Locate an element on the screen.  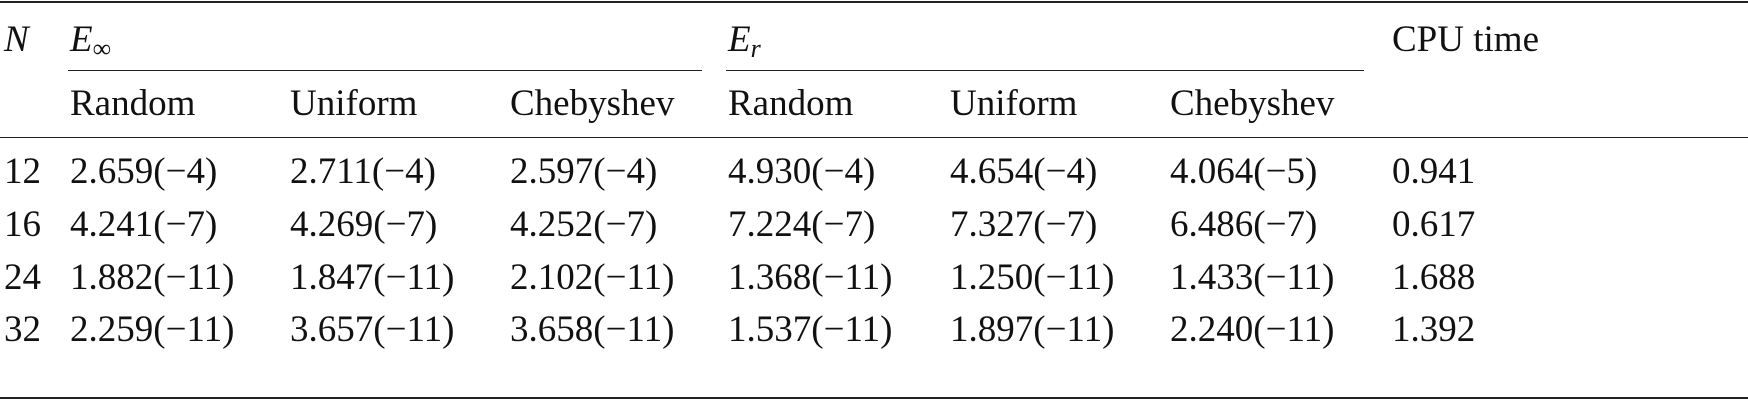
cell-cpu-time: 0.617 is located at coordinates (1434, 224).